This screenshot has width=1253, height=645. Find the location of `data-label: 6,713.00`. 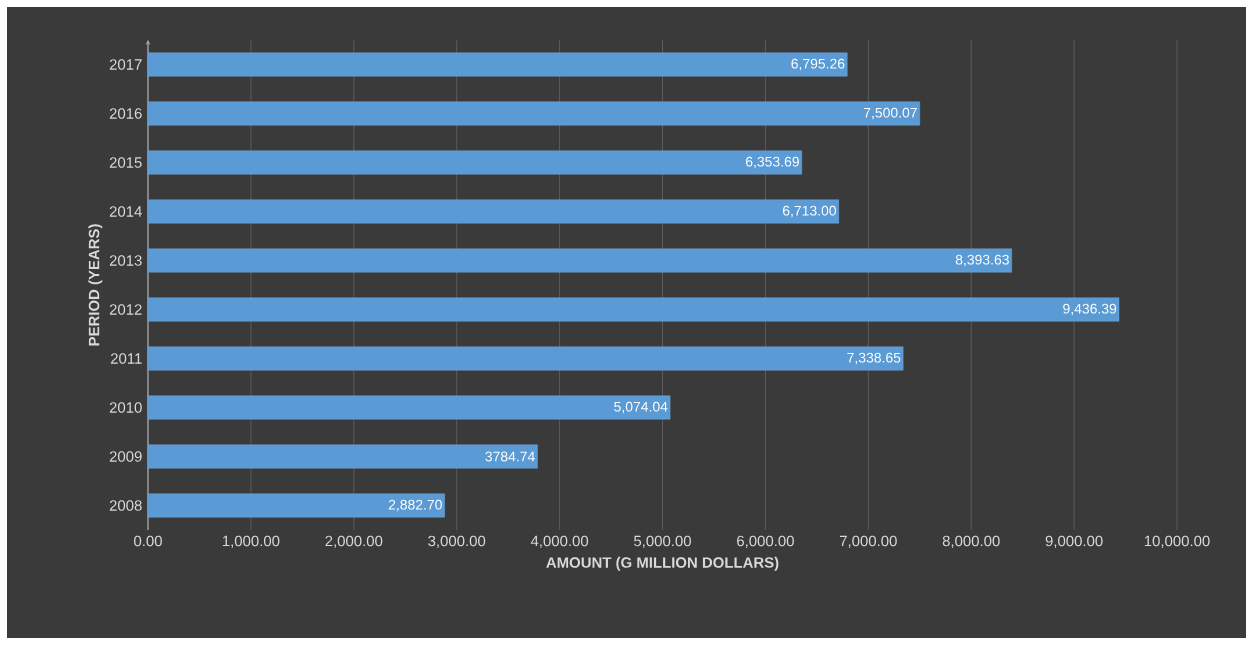

data-label: 6,713.00 is located at coordinates (809, 211).